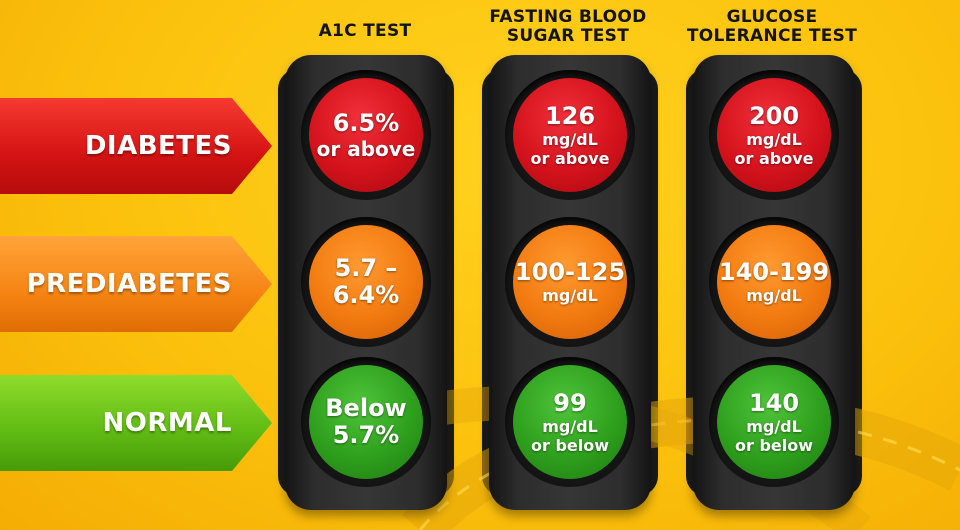 This screenshot has width=960, height=530. I want to click on prediabetes-label: PREDIABETES, so click(129, 284).